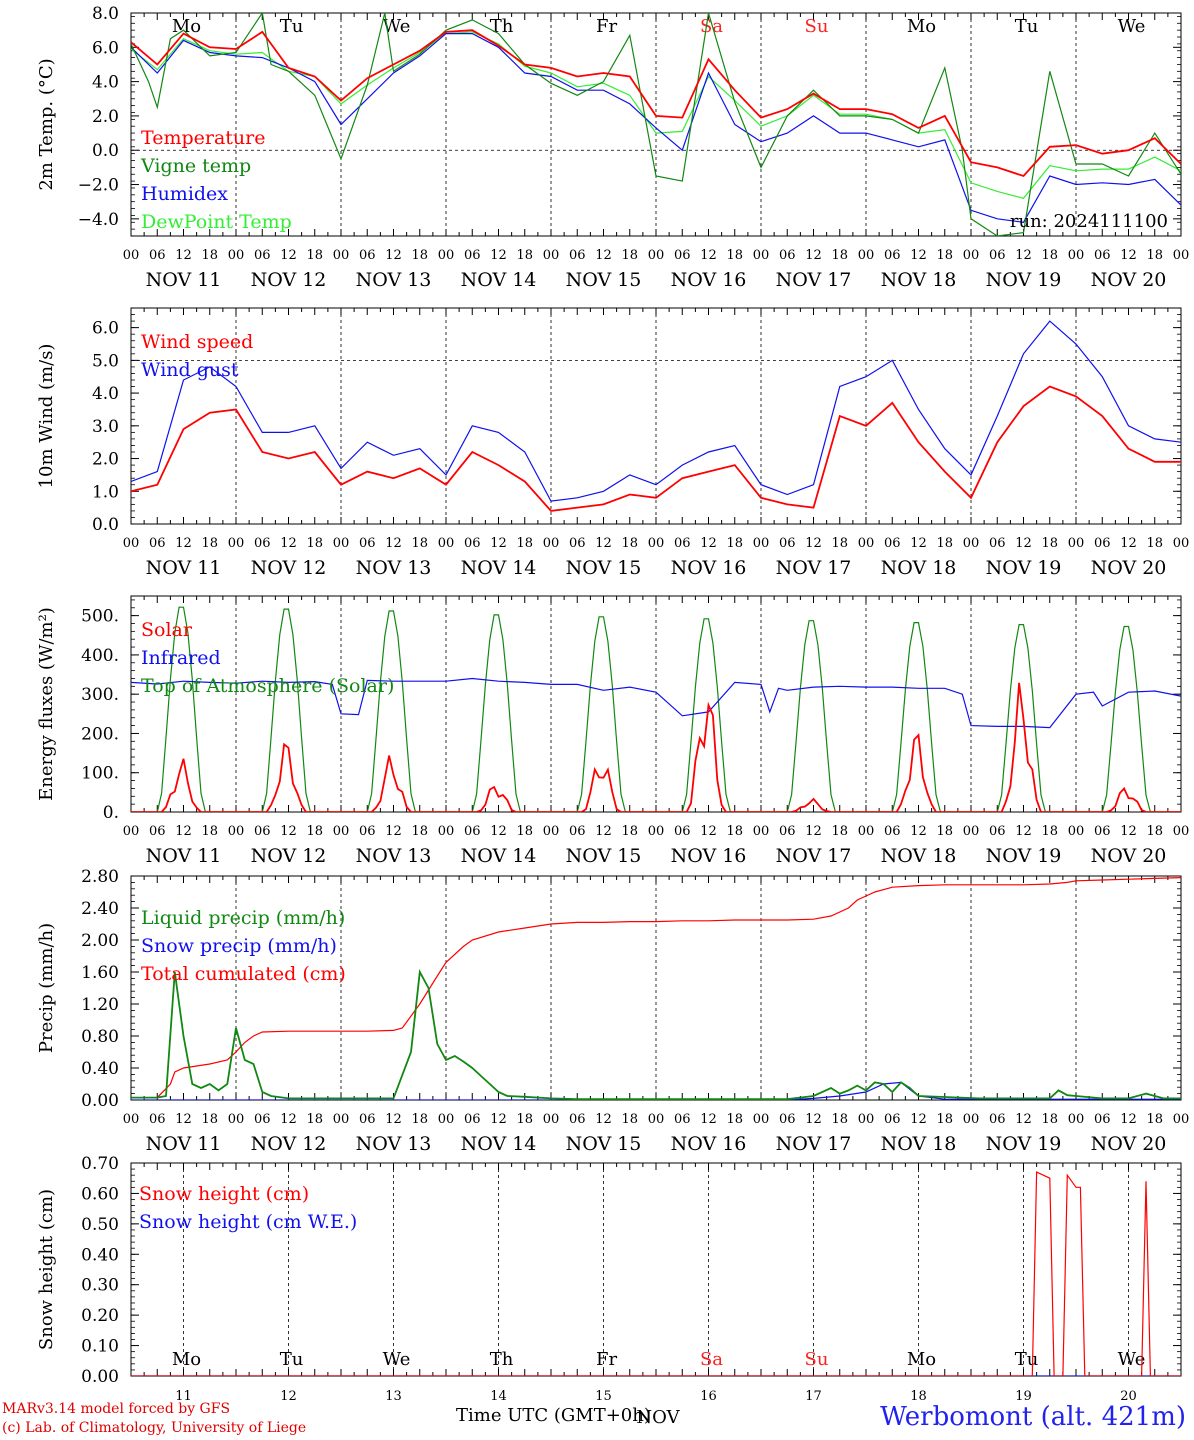 This screenshot has height=1440, width=1194. I want to click on y-tick-label: 0.70, so click(100, 1164).